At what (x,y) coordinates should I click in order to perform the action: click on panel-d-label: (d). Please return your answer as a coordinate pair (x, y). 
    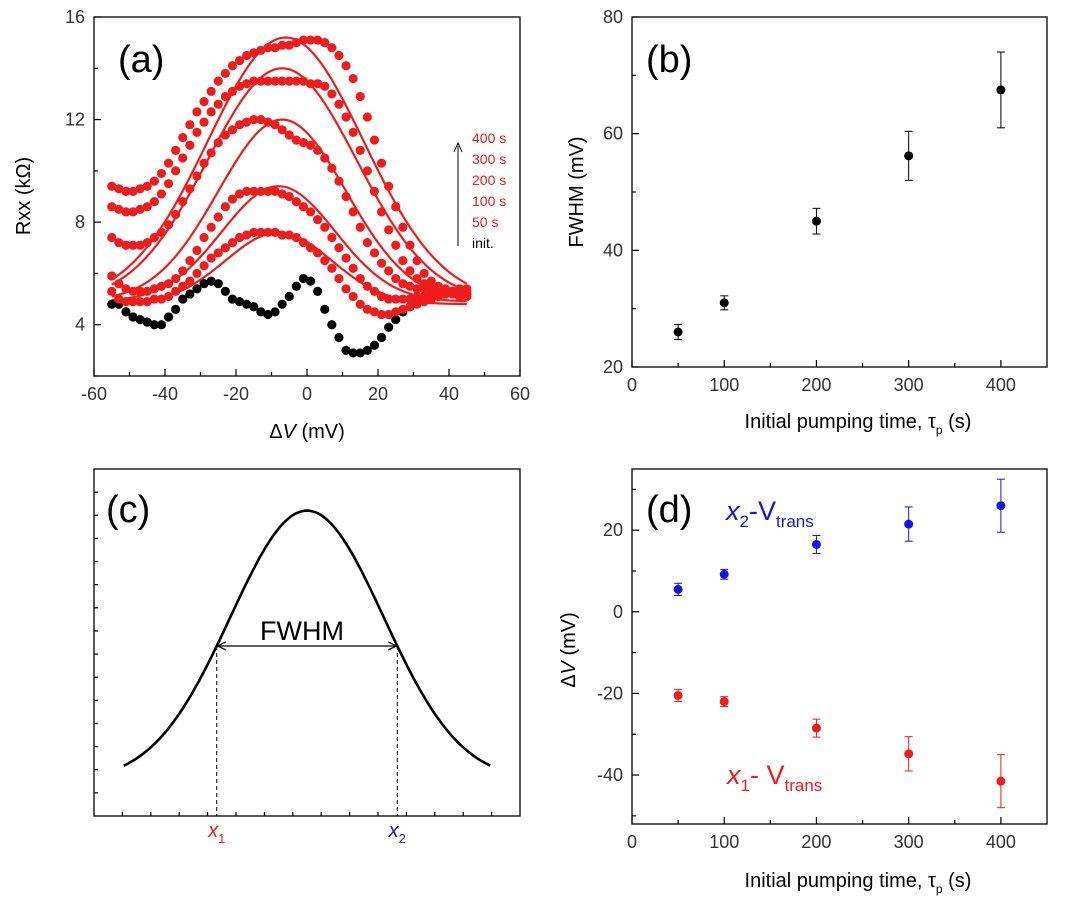
    Looking at the image, I should click on (669, 510).